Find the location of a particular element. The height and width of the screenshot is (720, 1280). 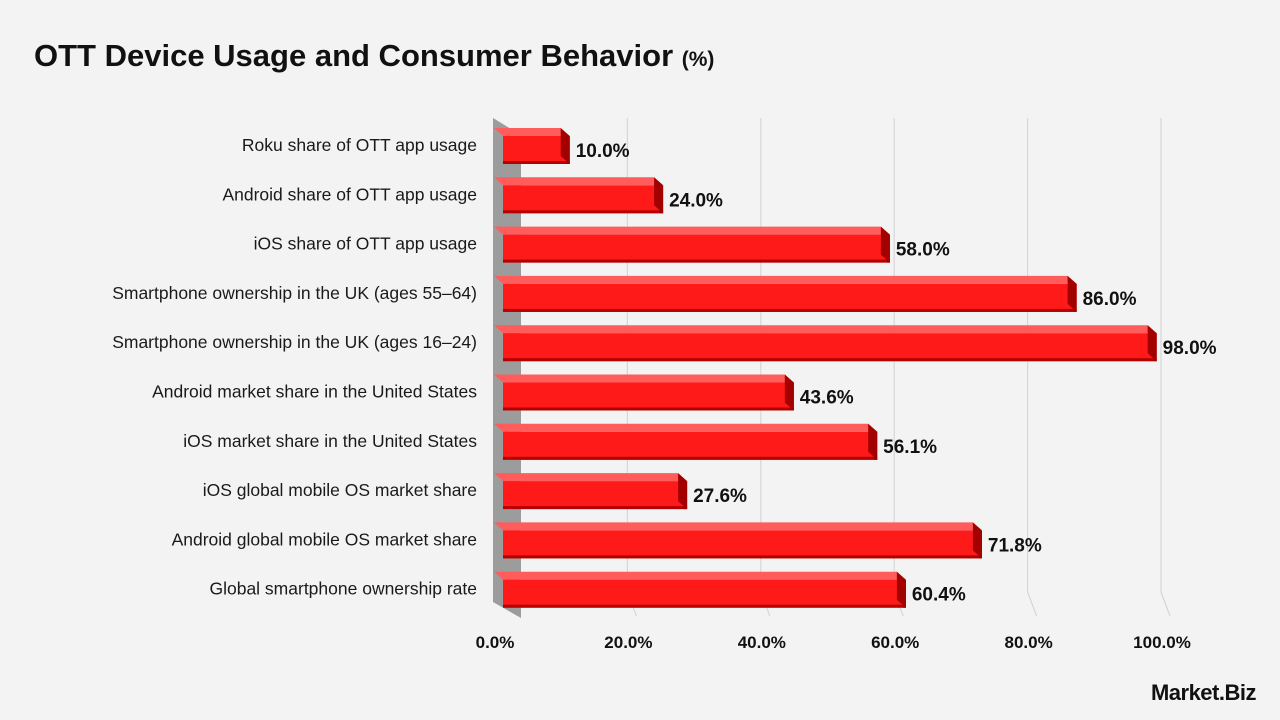

brand-logo-text: Market.Biz is located at coordinates (1203, 692).